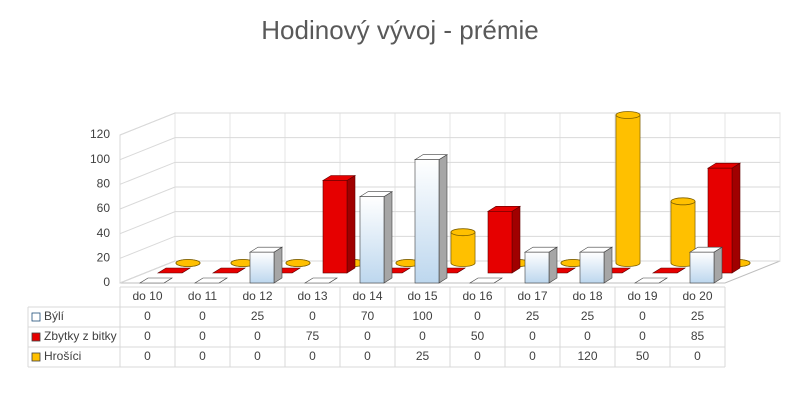  What do you see at coordinates (697, 296) in the screenshot?
I see `x-tick-label: do 20` at bounding box center [697, 296].